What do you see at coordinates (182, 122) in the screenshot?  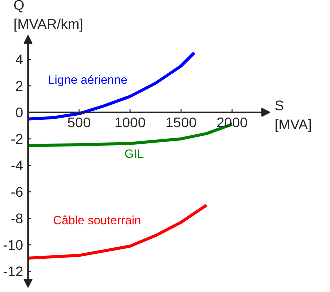 I see `x-tick-label: 1500` at bounding box center [182, 122].